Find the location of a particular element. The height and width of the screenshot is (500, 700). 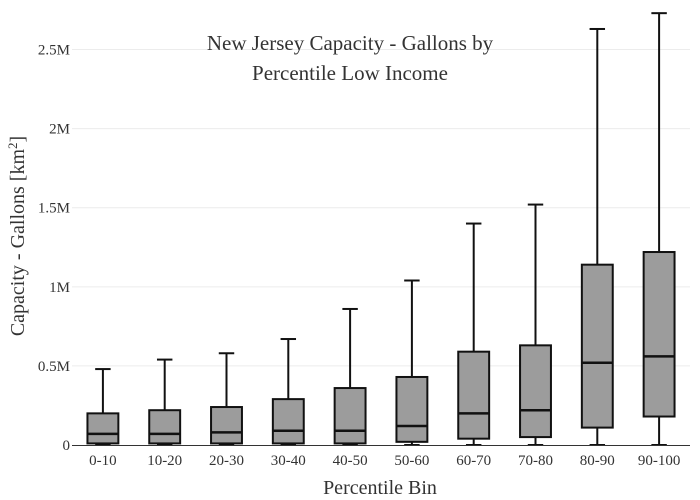

x-tick-label-0-10: 0-10 is located at coordinates (103, 461).